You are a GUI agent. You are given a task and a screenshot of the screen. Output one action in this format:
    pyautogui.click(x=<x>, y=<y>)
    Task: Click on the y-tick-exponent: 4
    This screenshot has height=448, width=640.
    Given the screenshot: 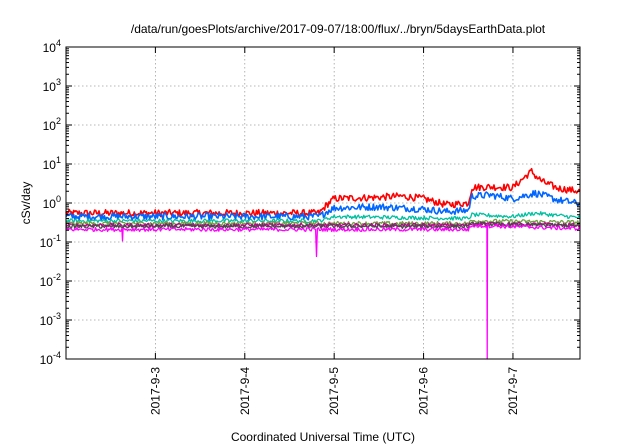 What is the action you would take?
    pyautogui.click(x=58, y=43)
    